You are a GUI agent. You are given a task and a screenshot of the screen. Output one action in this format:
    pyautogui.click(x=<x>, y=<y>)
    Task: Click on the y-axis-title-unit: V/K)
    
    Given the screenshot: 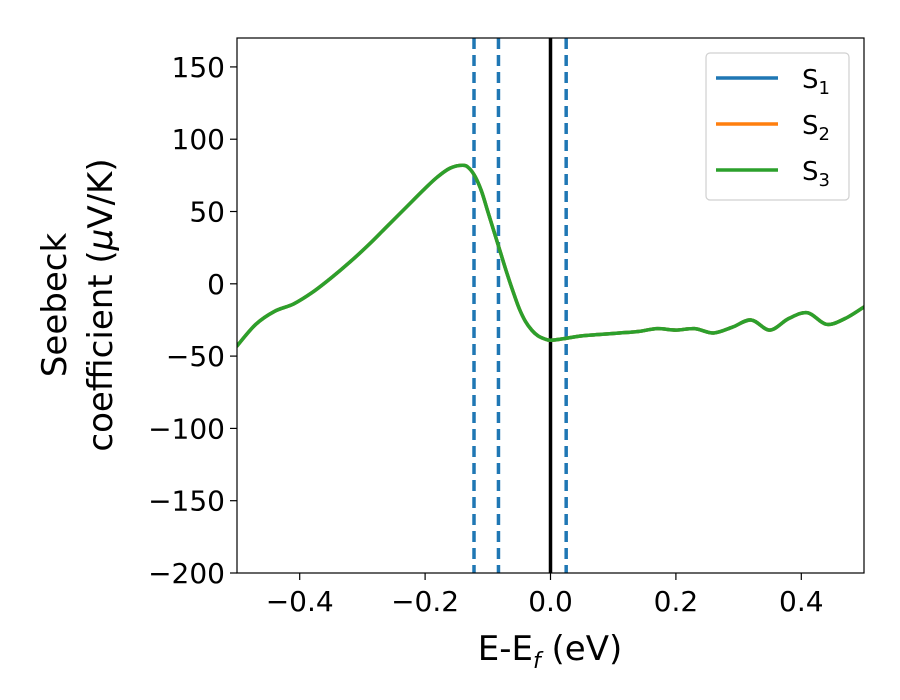 What is the action you would take?
    pyautogui.click(x=101, y=193)
    